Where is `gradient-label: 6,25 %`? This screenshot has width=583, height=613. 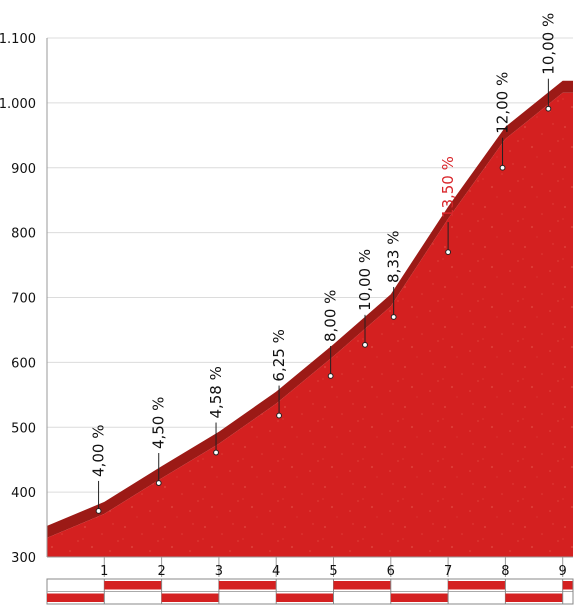
gradient-label: 6,25 % is located at coordinates (279, 355).